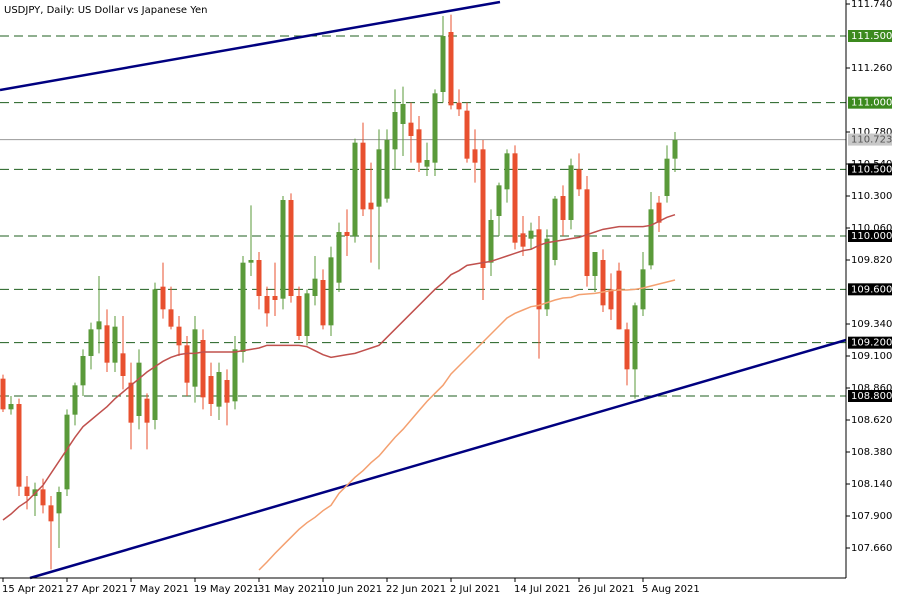  I want to click on x-tick-label: 27 Apr 2021, so click(97, 589).